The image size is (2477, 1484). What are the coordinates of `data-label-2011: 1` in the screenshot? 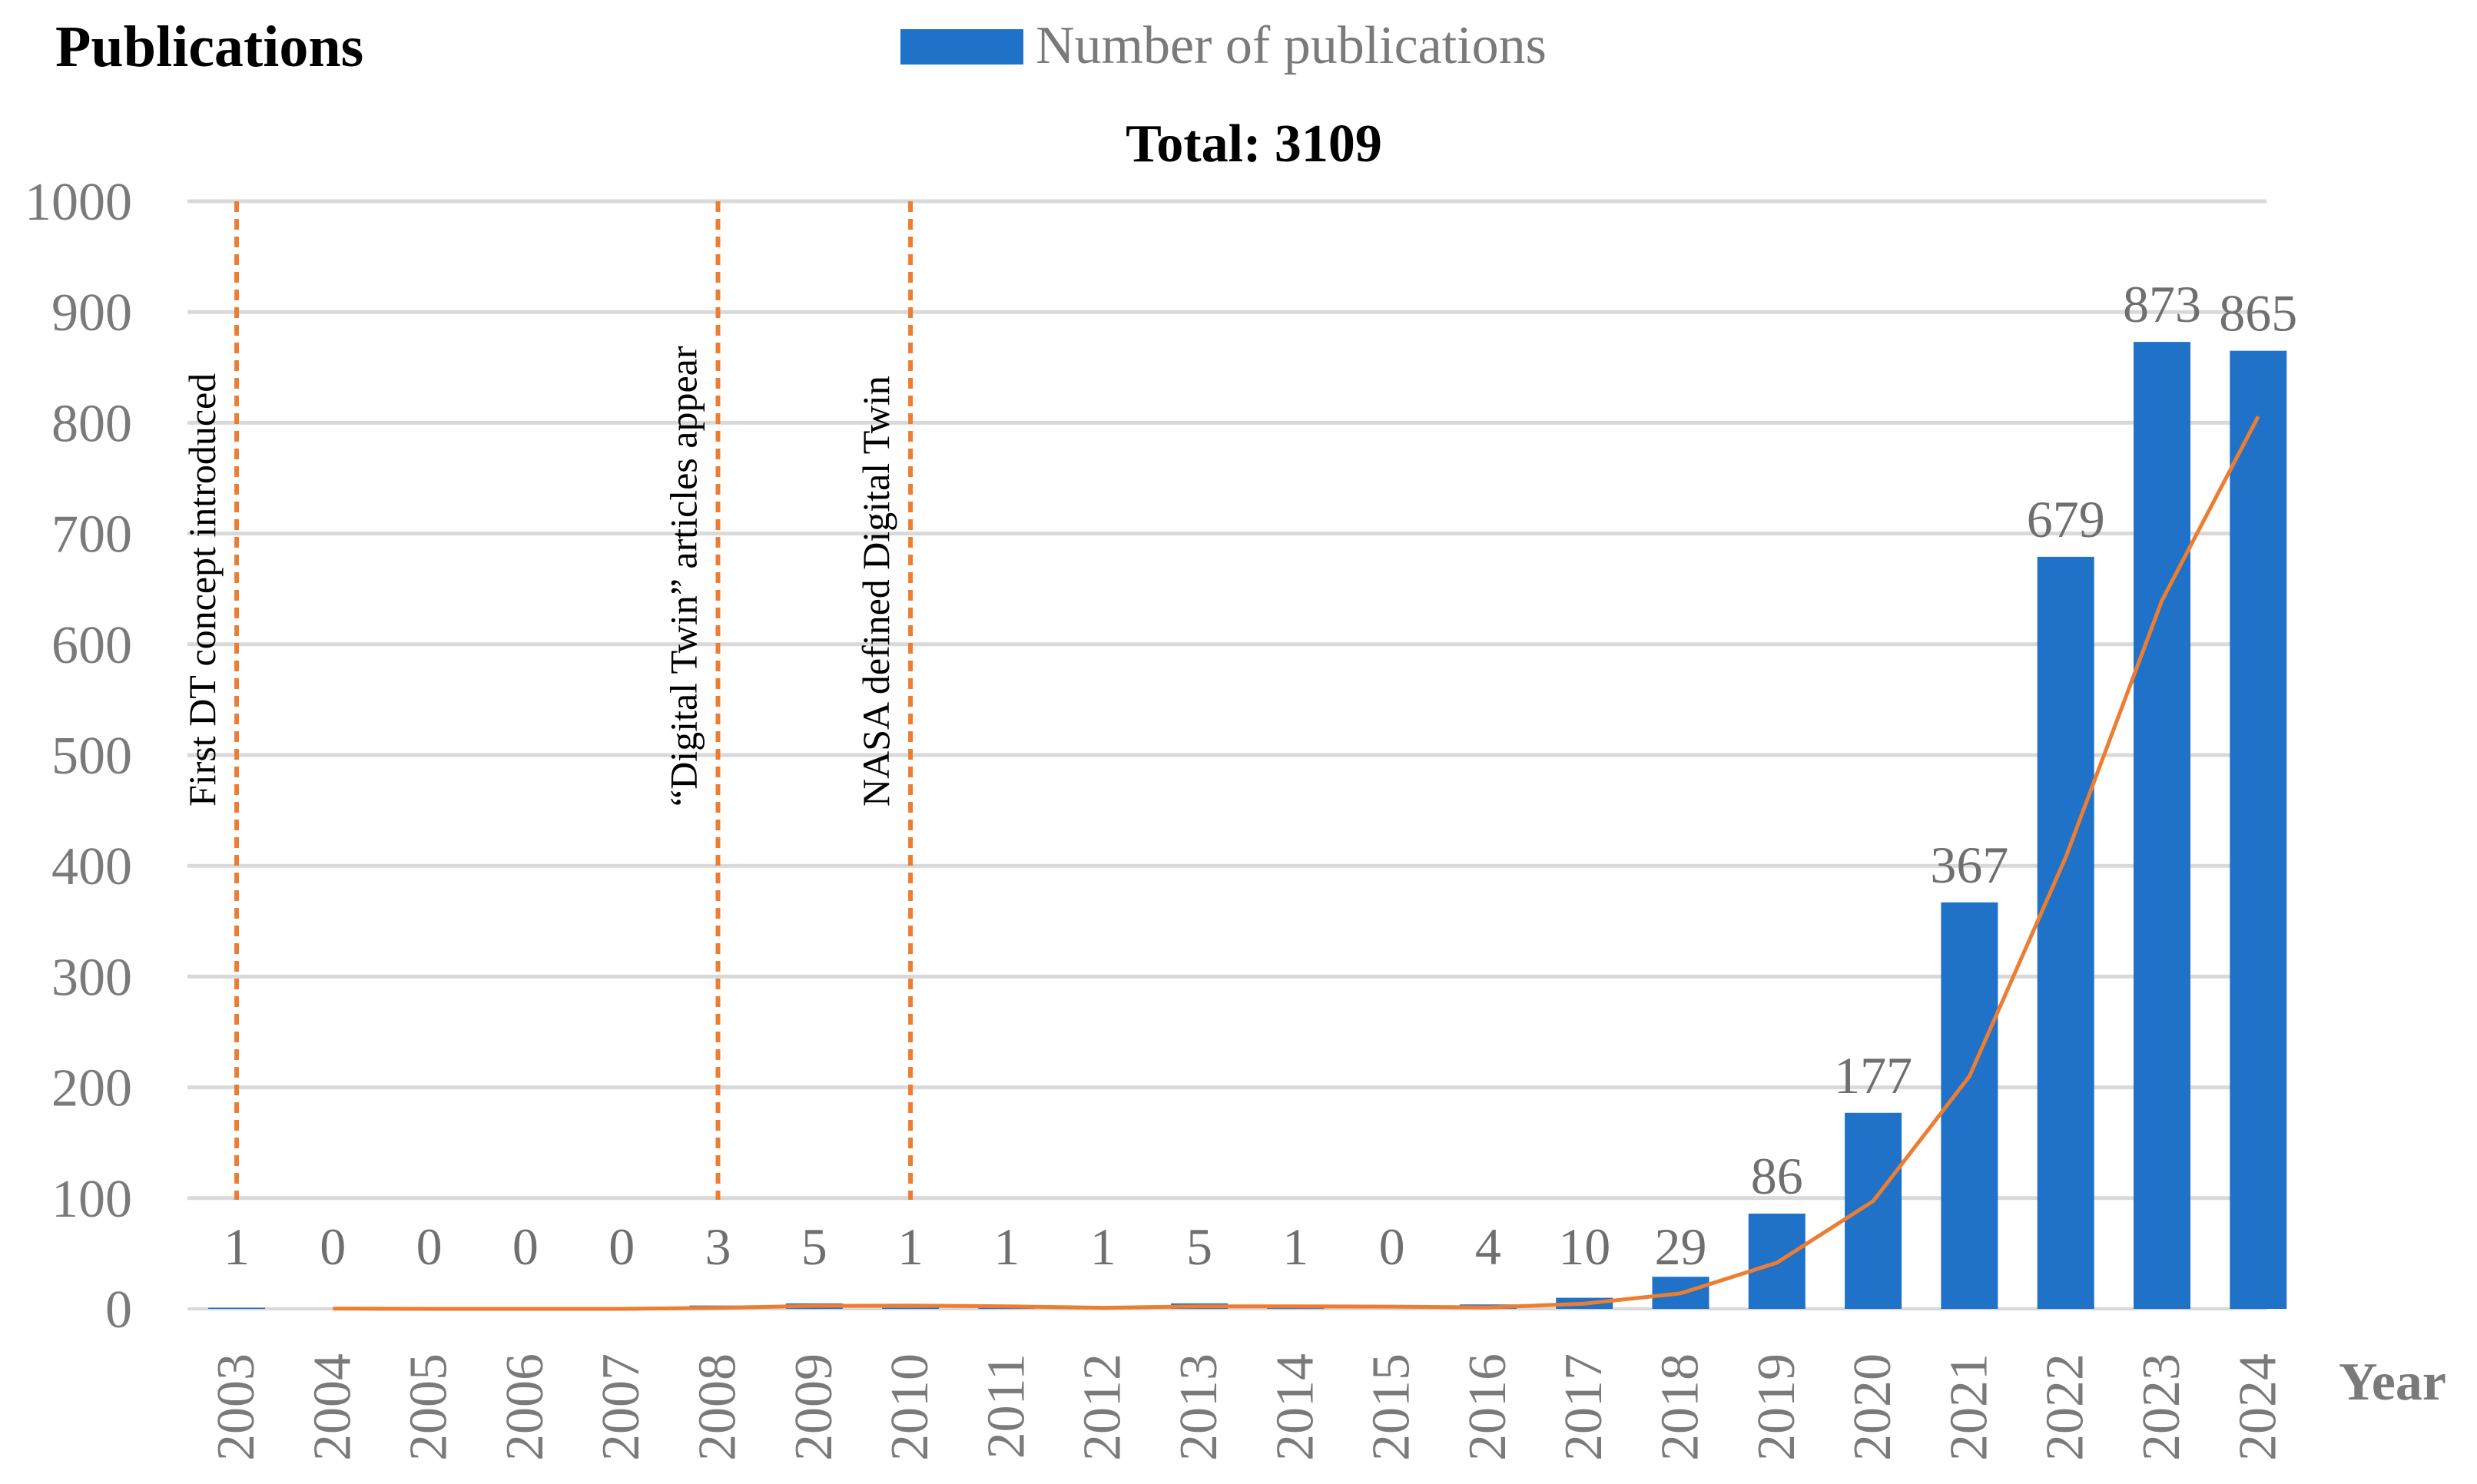 It's located at (1007, 1246).